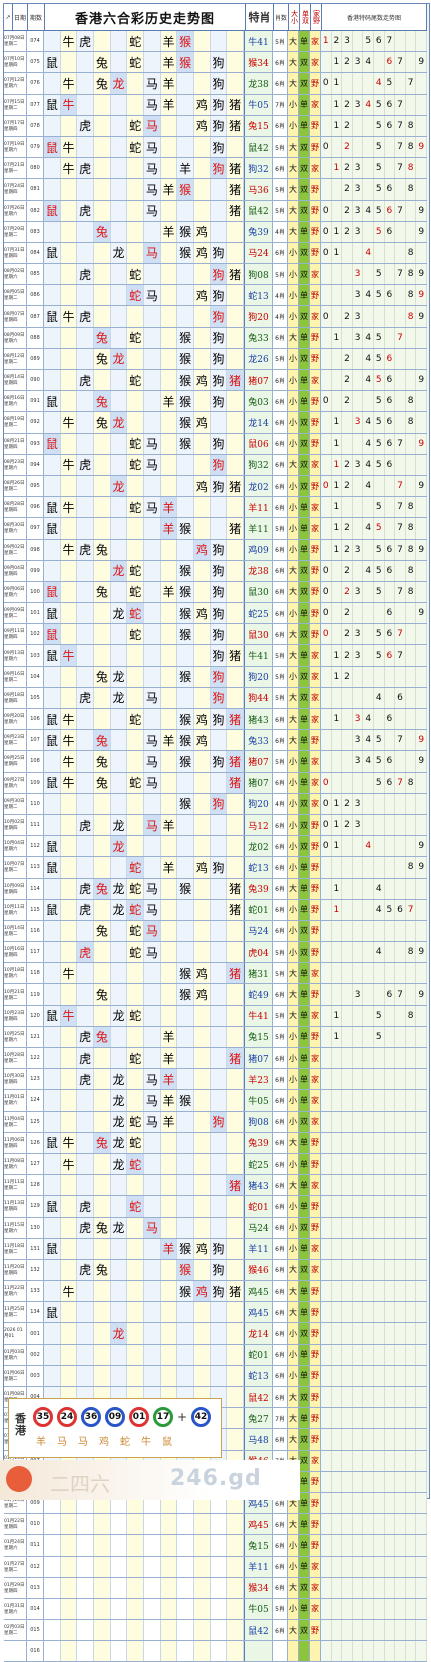 The image size is (431, 1662). I want to click on special-zodiac: 兔33, so click(259, 337).